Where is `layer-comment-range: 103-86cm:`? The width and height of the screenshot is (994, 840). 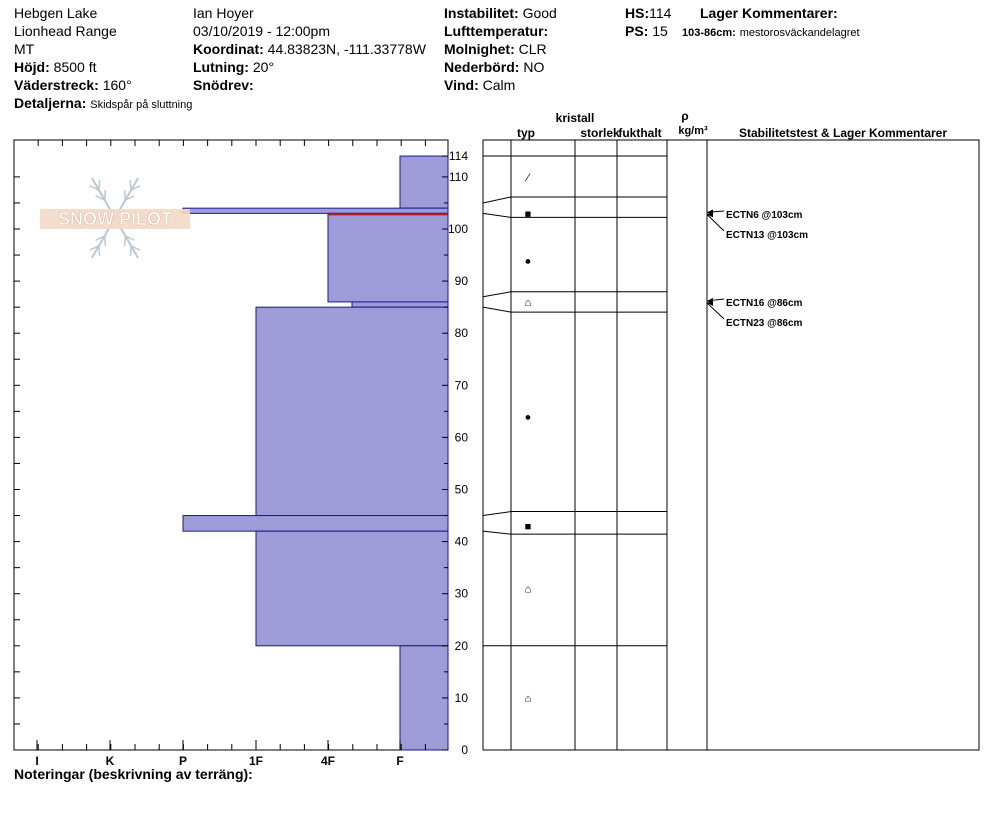
layer-comment-range: 103-86cm: is located at coordinates (709, 33).